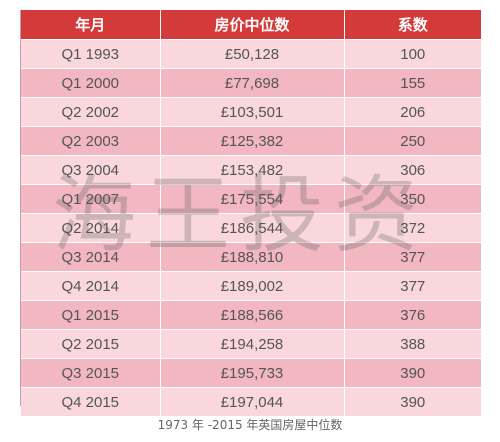  I want to click on cell-index: 306, so click(412, 170).